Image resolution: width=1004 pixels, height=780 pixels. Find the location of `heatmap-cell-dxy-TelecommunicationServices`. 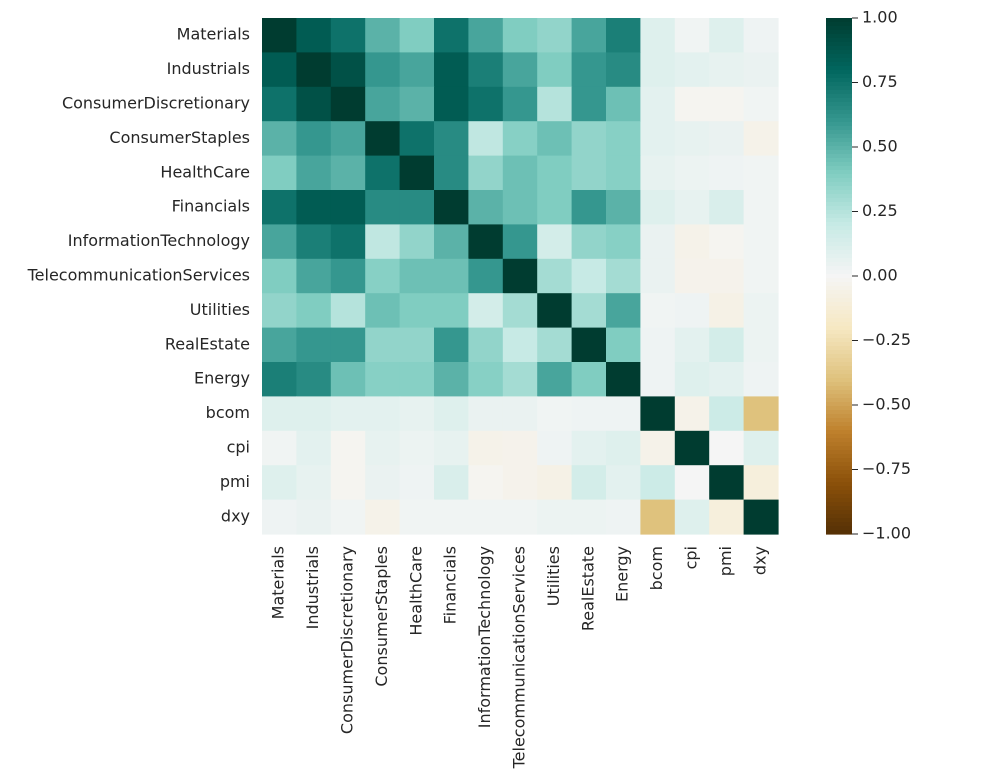

heatmap-cell-dxy-TelecommunicationServices is located at coordinates (520, 517).